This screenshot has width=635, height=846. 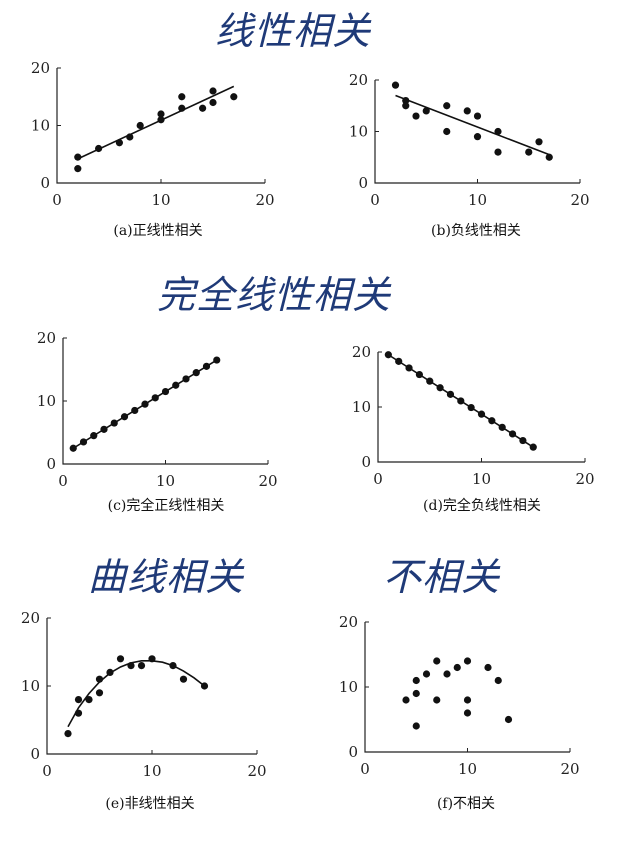 What do you see at coordinates (466, 804) in the screenshot?
I see `panel-caption: (f)不相关` at bounding box center [466, 804].